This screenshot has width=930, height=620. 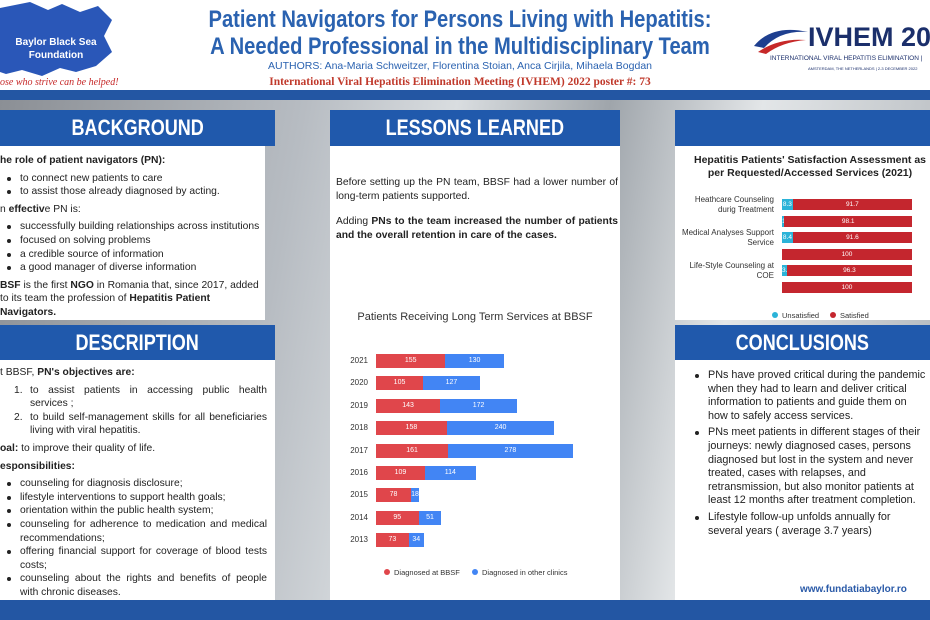 I want to click on text-run: oal:, so click(x=9, y=448).